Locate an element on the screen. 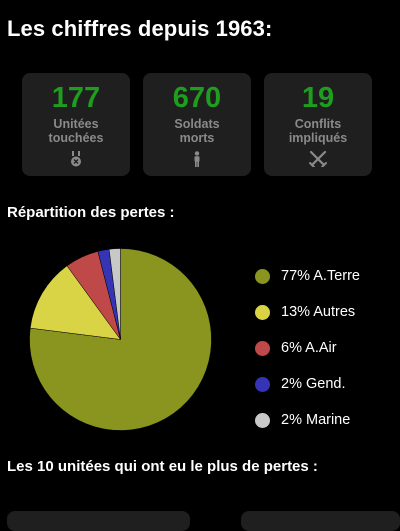 This screenshot has height=531, width=400. legend-item: 2% Marine is located at coordinates (307, 420).